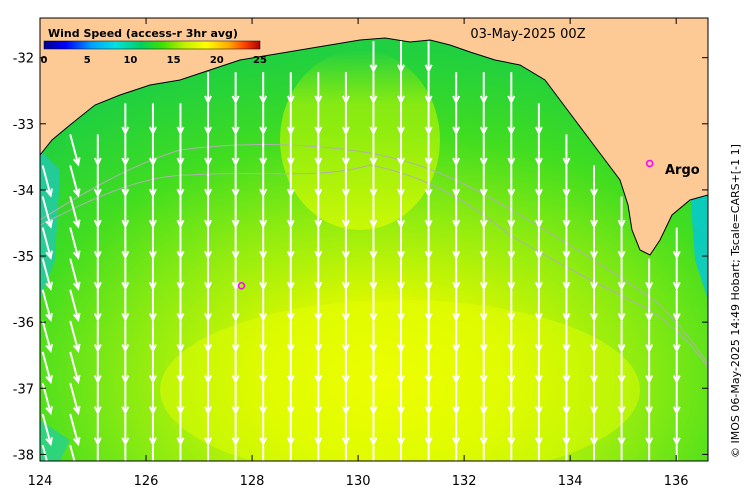 Image resolution: width=750 pixels, height=496 pixels. I want to click on x-tick-label: 132, so click(464, 481).